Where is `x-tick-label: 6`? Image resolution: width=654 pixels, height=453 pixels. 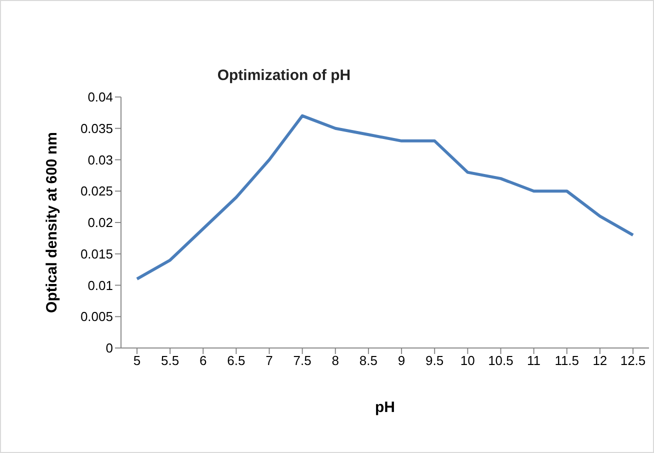 x-tick-label: 6 is located at coordinates (203, 360).